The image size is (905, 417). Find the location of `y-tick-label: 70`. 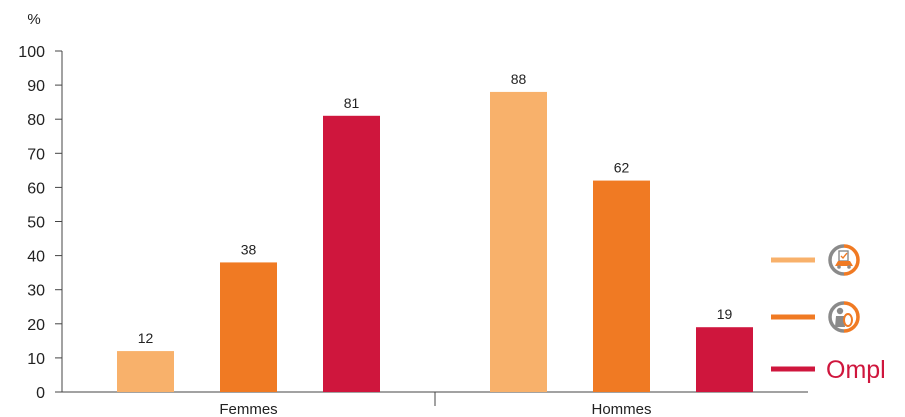

y-tick-label: 70 is located at coordinates (36, 154).